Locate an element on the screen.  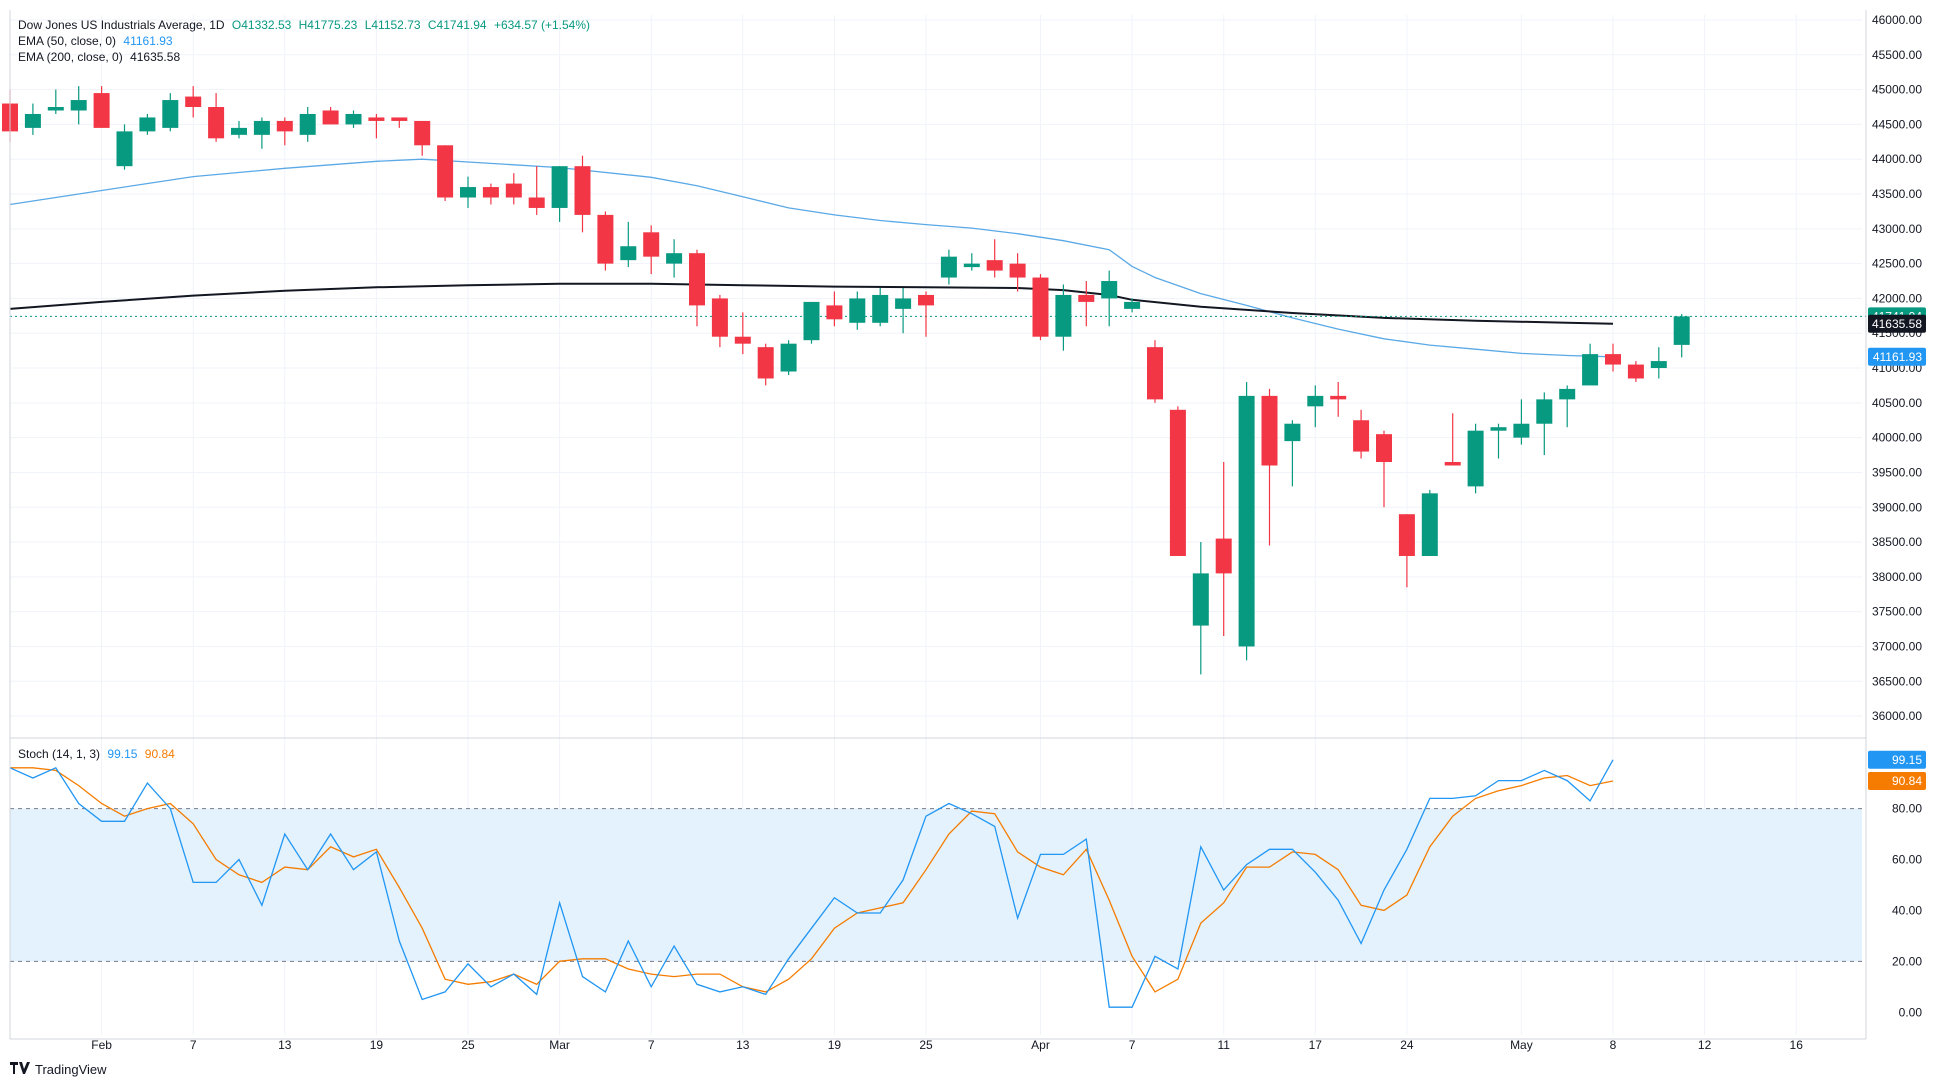
close-value: C41741.94 is located at coordinates (457, 25).